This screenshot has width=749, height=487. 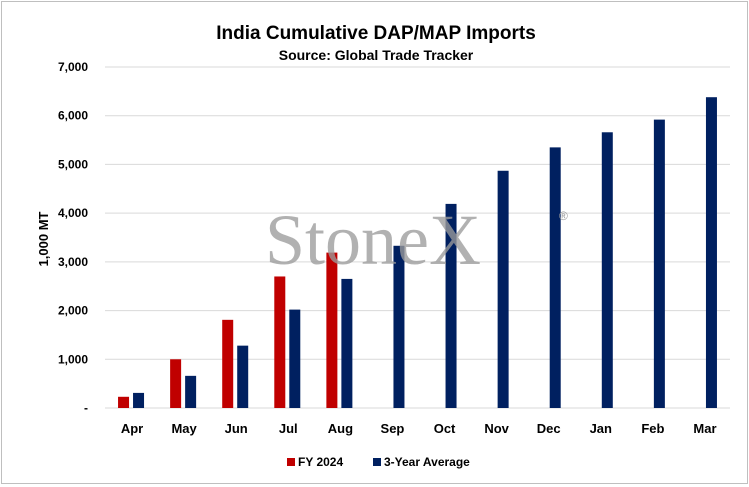 I want to click on x-tick-label: Jul, so click(x=288, y=428).